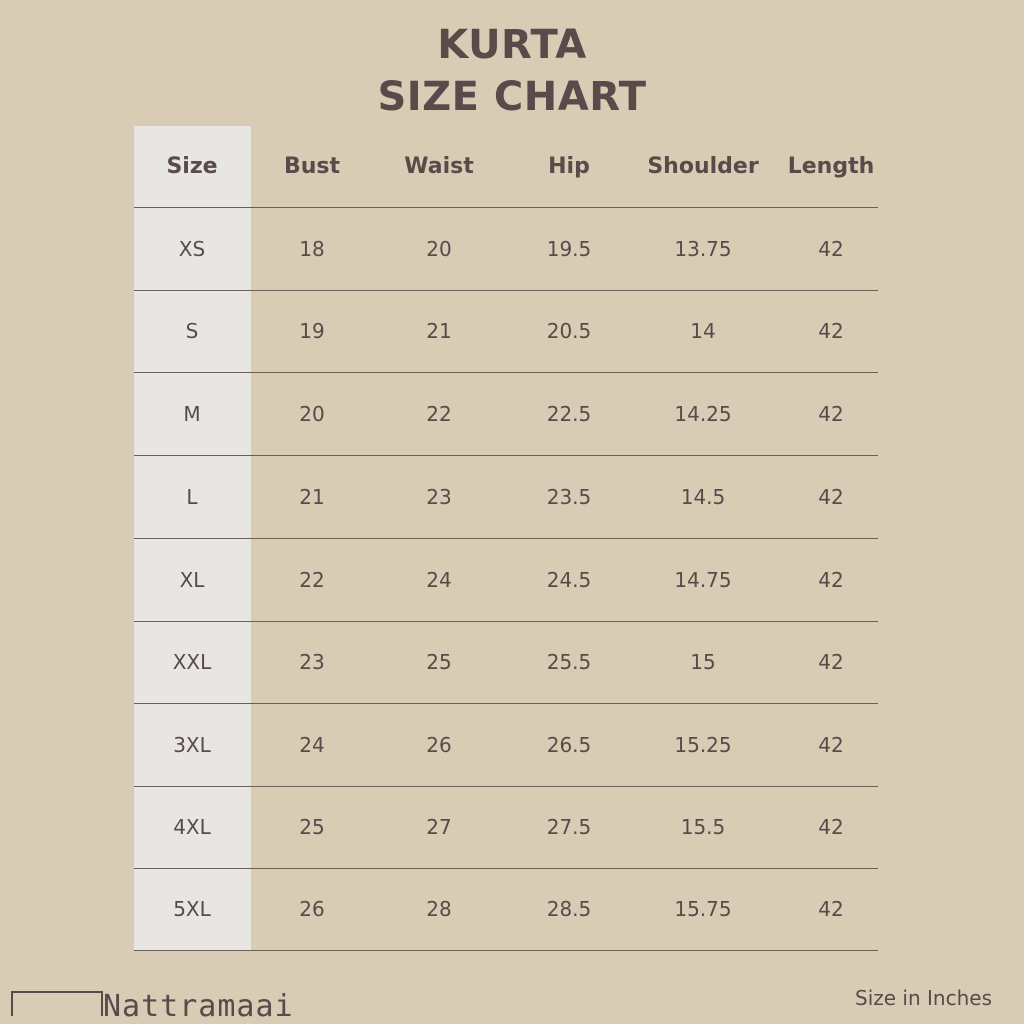 The image size is (1024, 1024). Describe the element at coordinates (312, 496) in the screenshot. I see `cell-bust: 21` at that location.